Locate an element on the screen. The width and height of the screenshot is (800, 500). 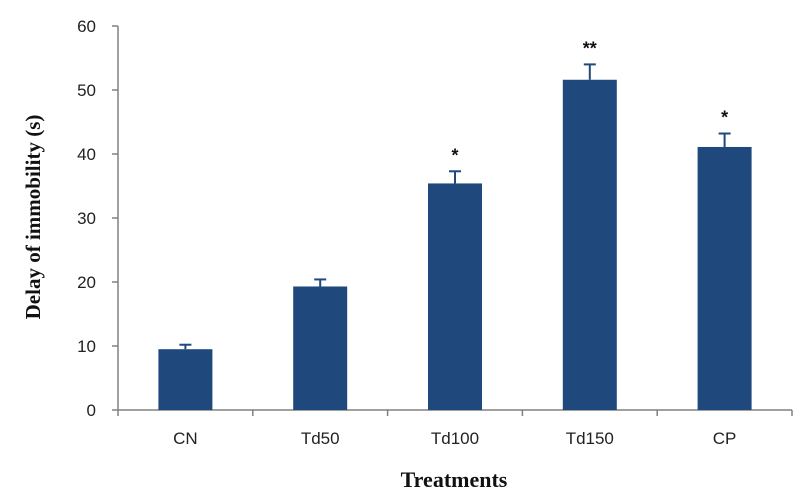
y-tick-label: 30 is located at coordinates (86, 218).